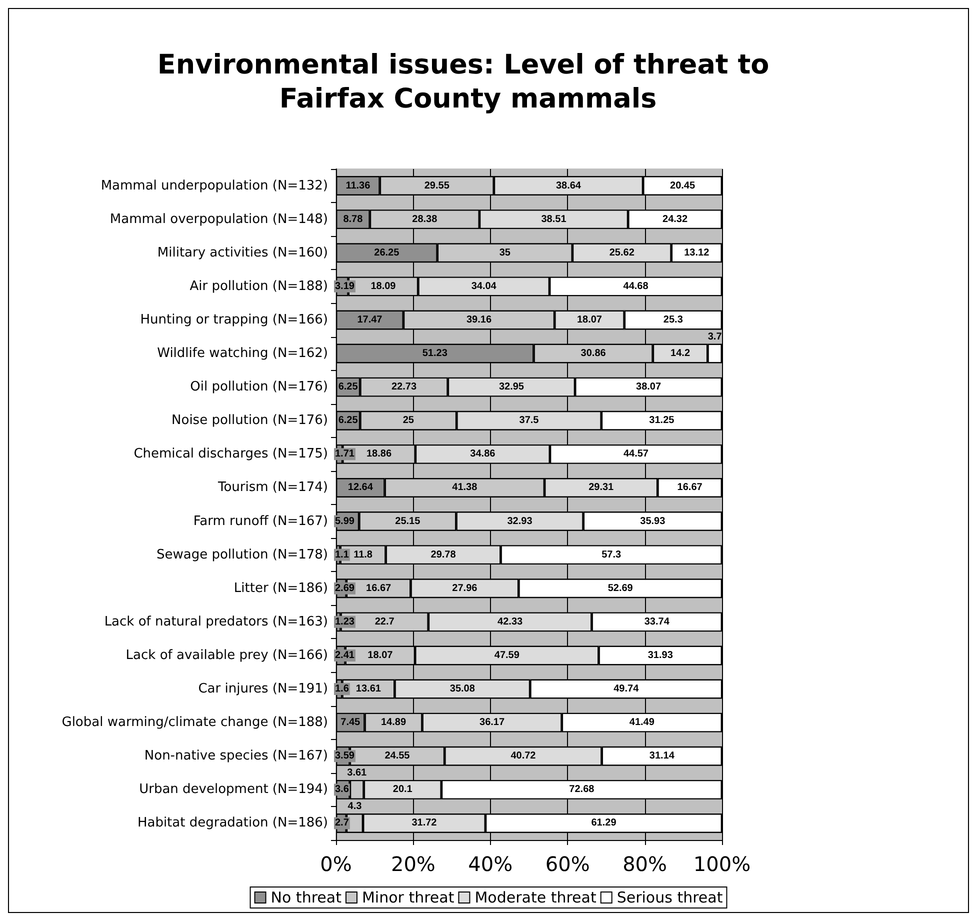 The height and width of the screenshot is (923, 979). Describe the element at coordinates (260, 521) in the screenshot. I see `y-tick-label: Farm runoff (N=167)` at that location.